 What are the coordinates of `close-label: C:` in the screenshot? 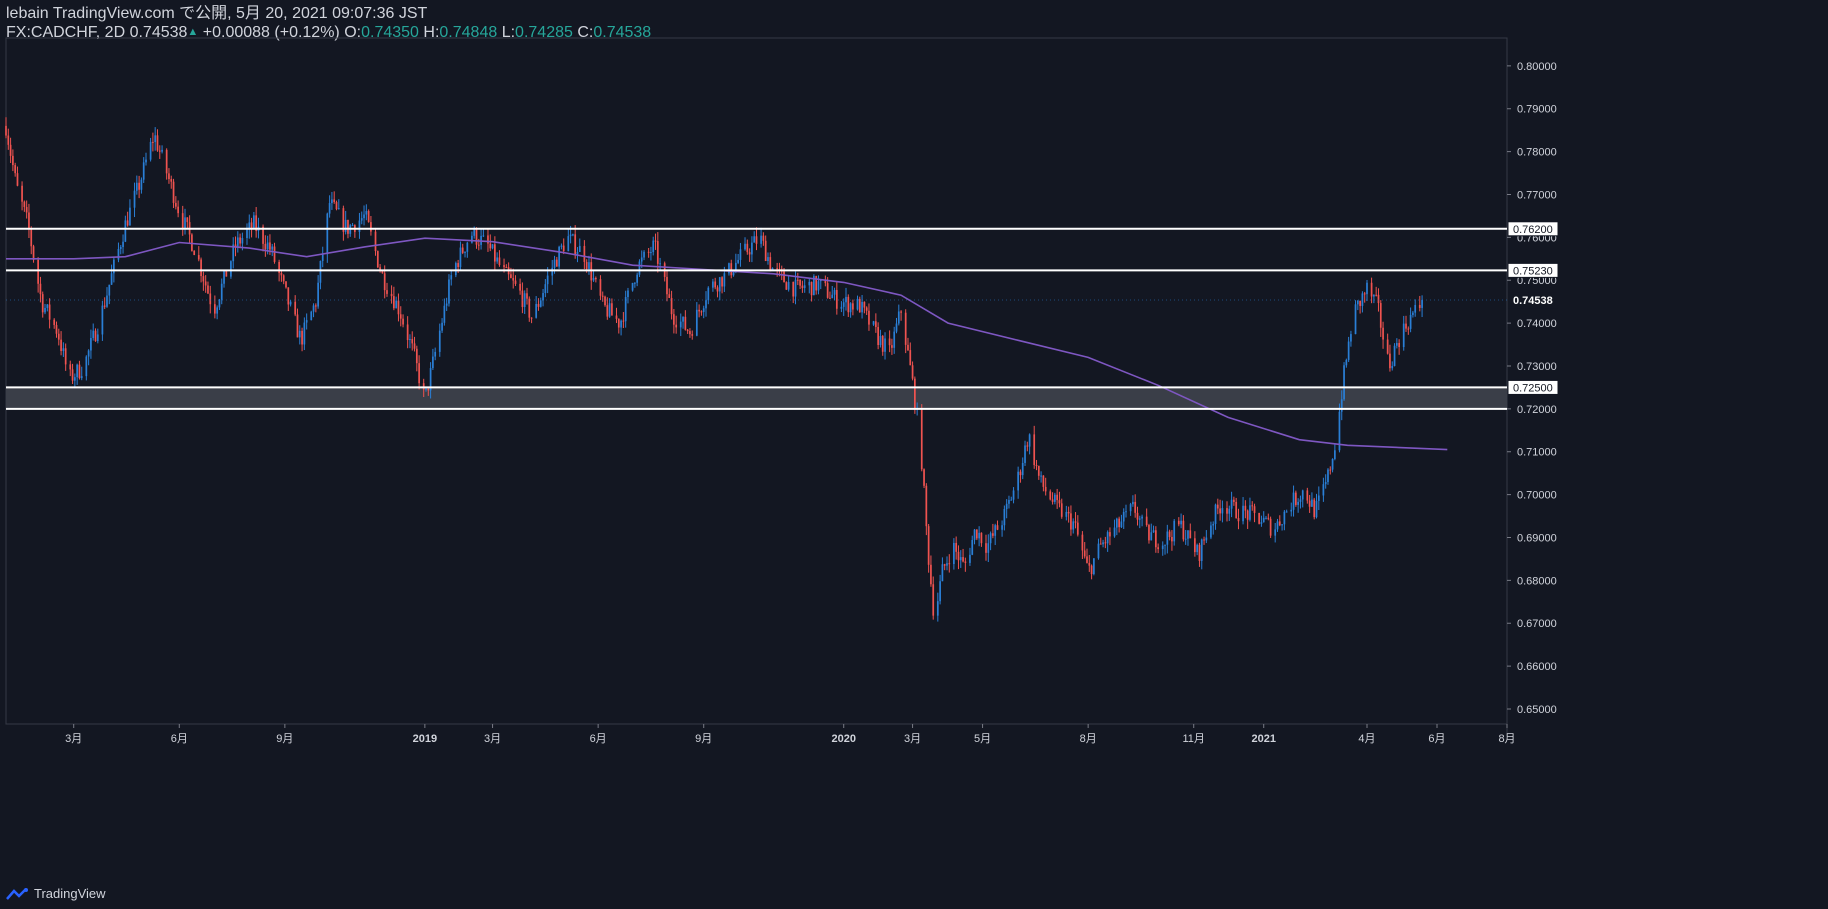 It's located at (585, 32).